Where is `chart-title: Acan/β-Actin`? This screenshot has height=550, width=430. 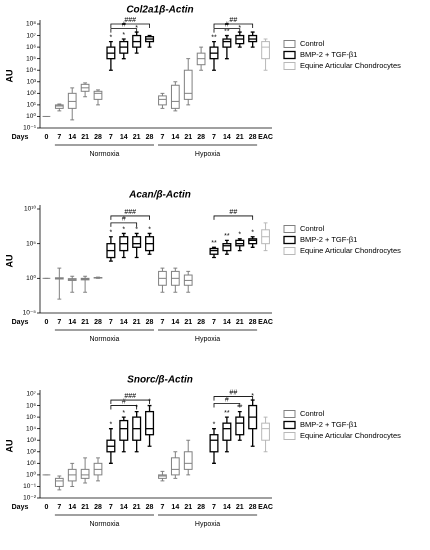
chart-title: Acan/β-Actin is located at coordinates (159, 195).